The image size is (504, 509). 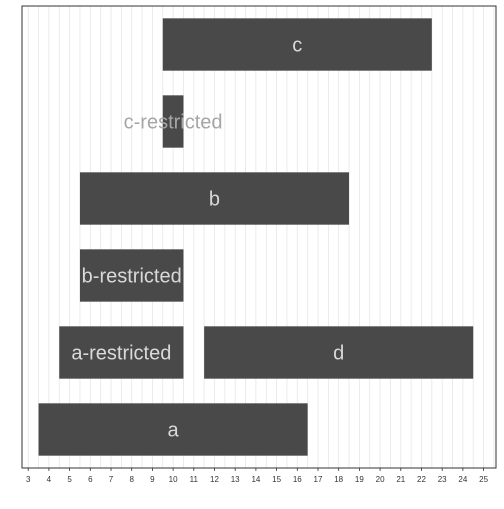 I want to click on x-tick-label: 13, so click(x=235, y=479).